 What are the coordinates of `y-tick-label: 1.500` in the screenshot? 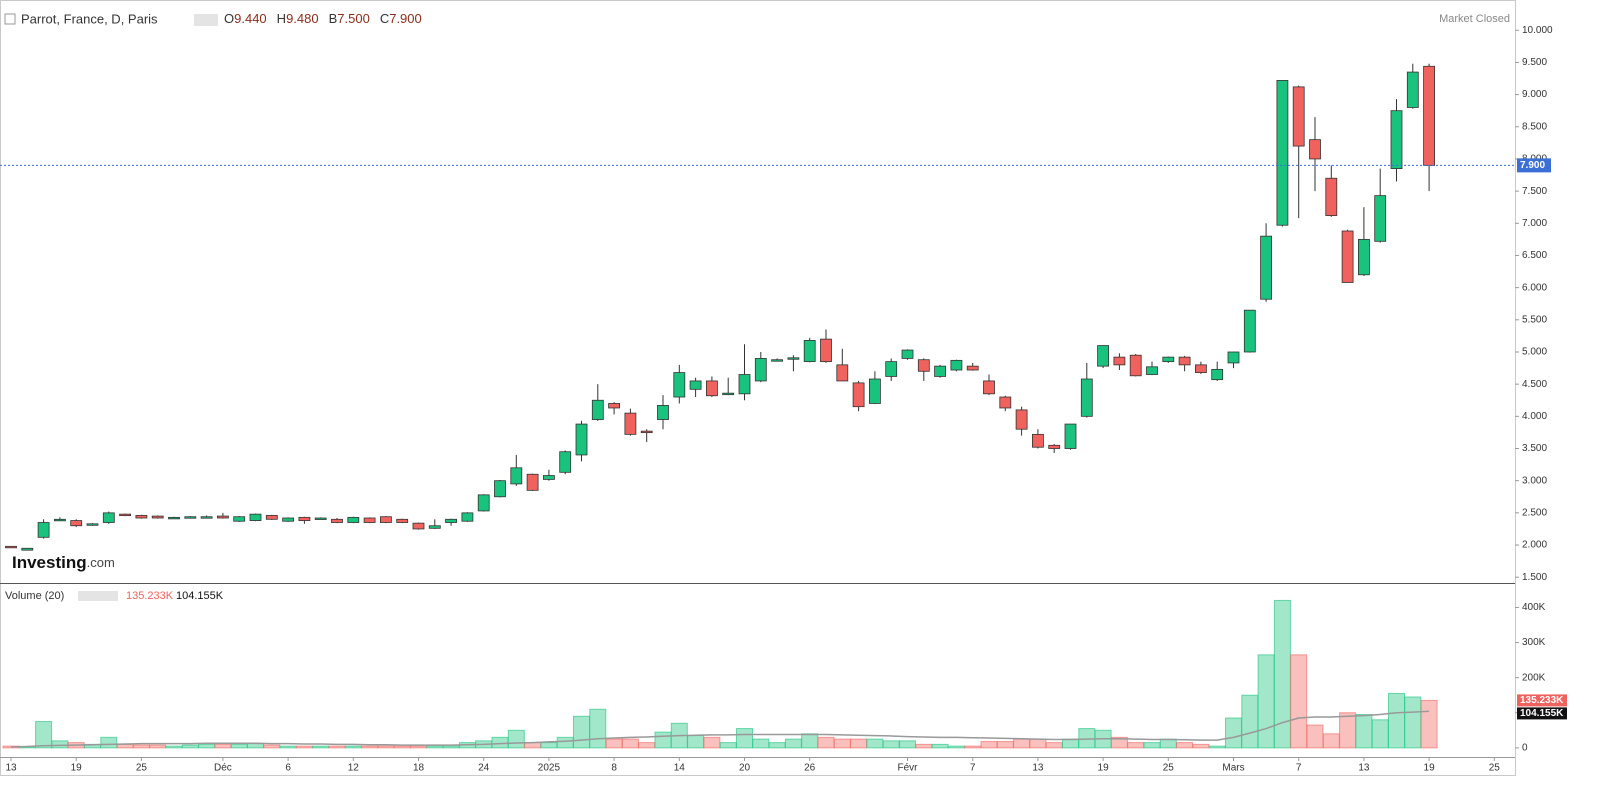 It's located at (1534, 577).